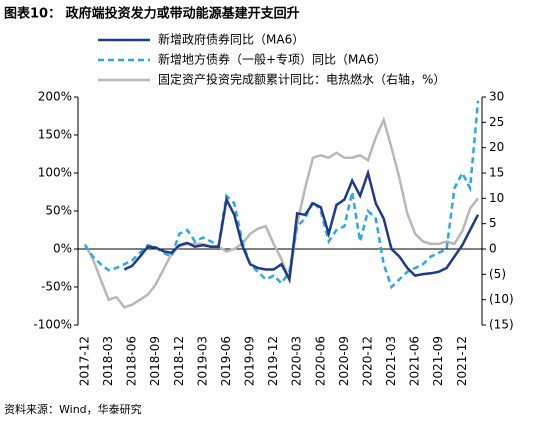  Describe the element at coordinates (231, 39) in the screenshot. I see `legend-label: 新增政府债券同比（MA6）` at that location.